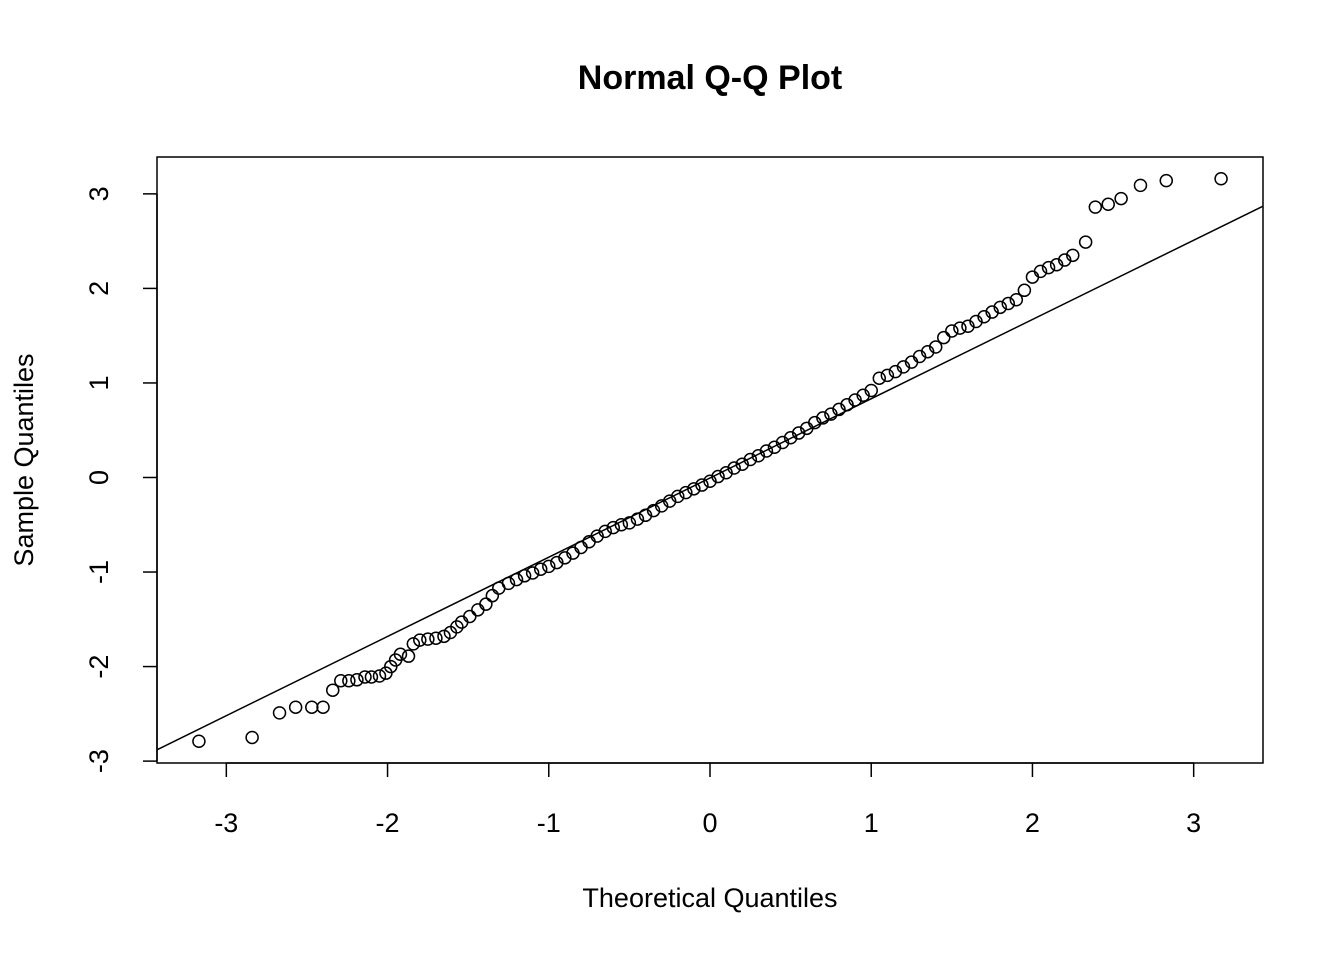  What do you see at coordinates (99, 761) in the screenshot?
I see `y-tick-label: -3` at bounding box center [99, 761].